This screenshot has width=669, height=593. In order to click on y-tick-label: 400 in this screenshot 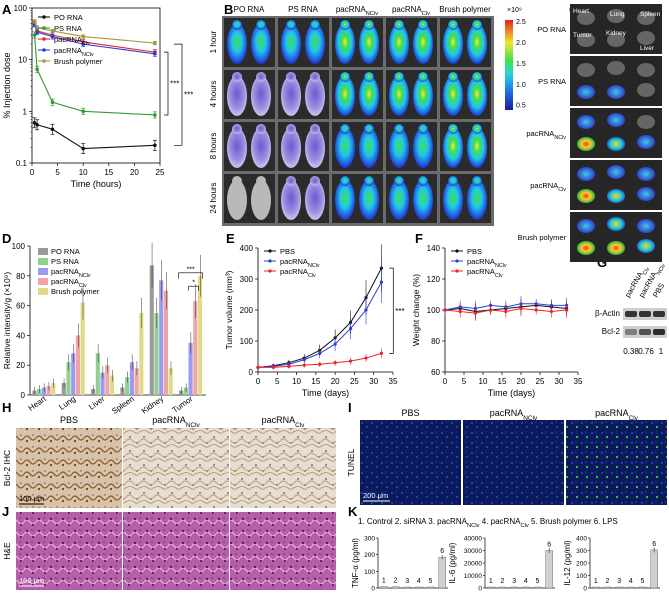, I will do `click(581, 539)`.